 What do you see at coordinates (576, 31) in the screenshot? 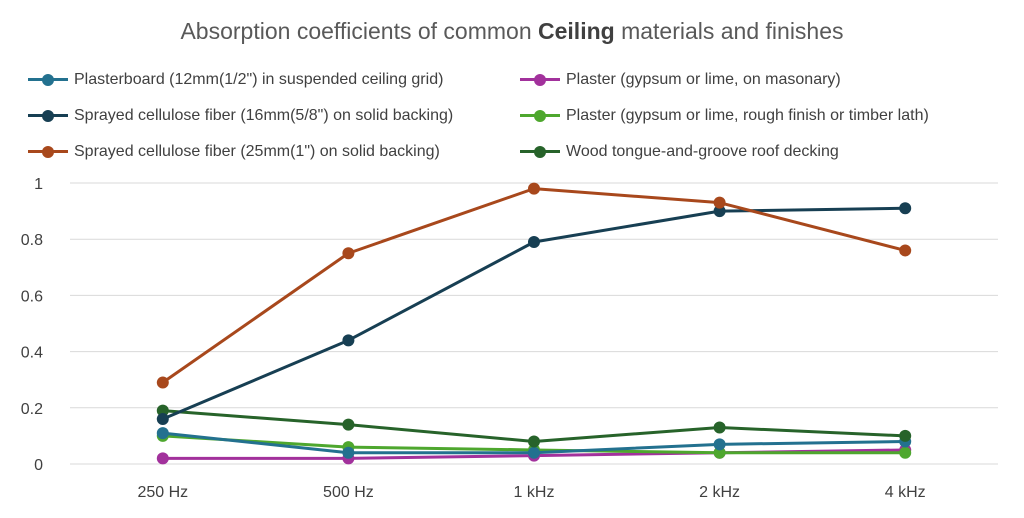
I see `chart-title-bold: Ceiling` at bounding box center [576, 31].